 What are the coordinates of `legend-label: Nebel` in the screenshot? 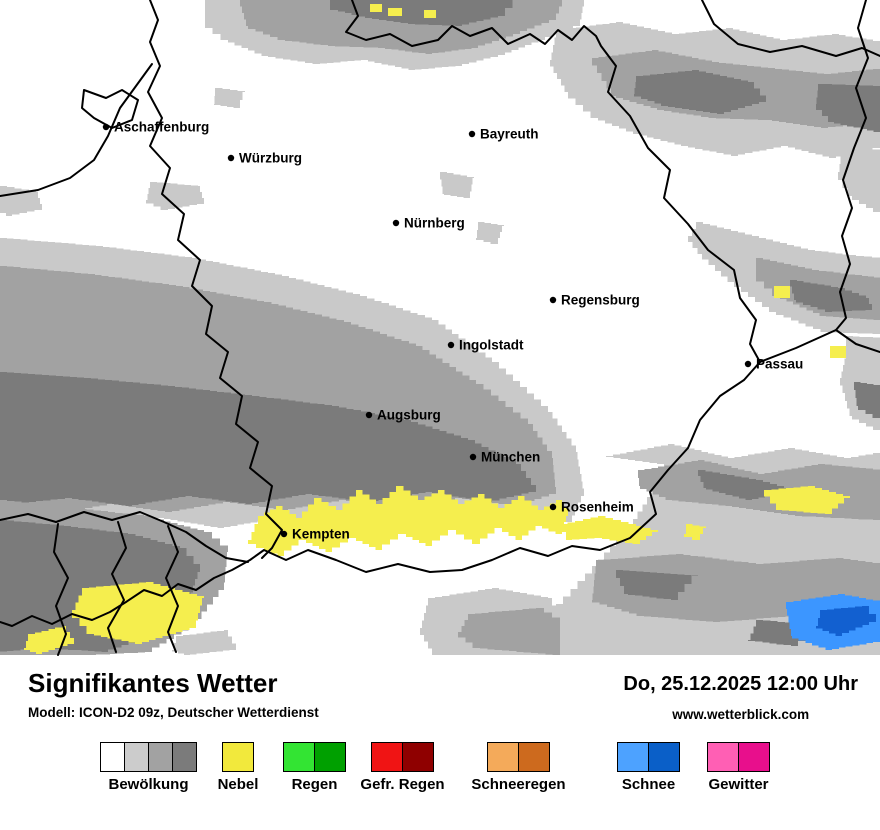 It's located at (238, 784).